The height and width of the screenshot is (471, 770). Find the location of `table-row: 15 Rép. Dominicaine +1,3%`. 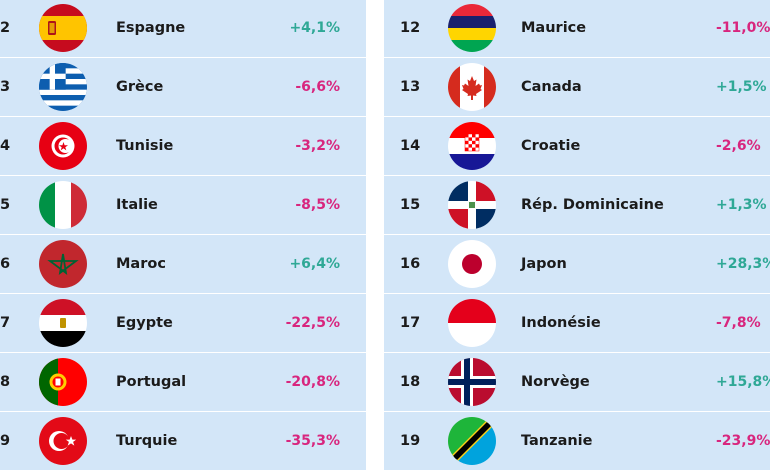

table-row: 15 Rép. Dominicaine +1,3% is located at coordinates (577, 205).